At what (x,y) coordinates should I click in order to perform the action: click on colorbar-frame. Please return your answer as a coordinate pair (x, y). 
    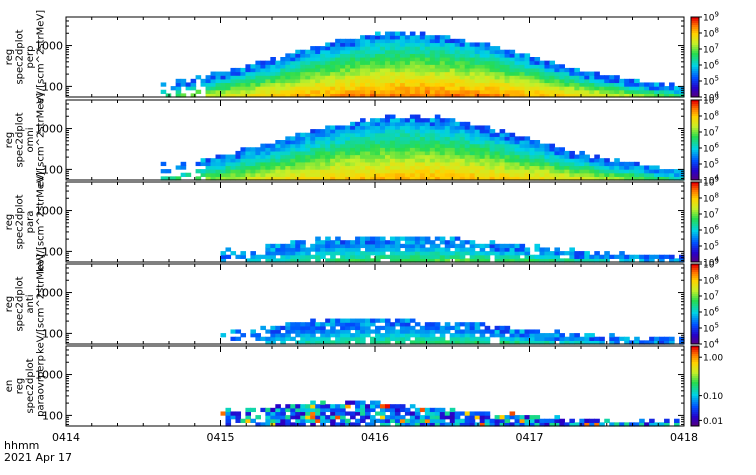
    Looking at the image, I should click on (695, 222).